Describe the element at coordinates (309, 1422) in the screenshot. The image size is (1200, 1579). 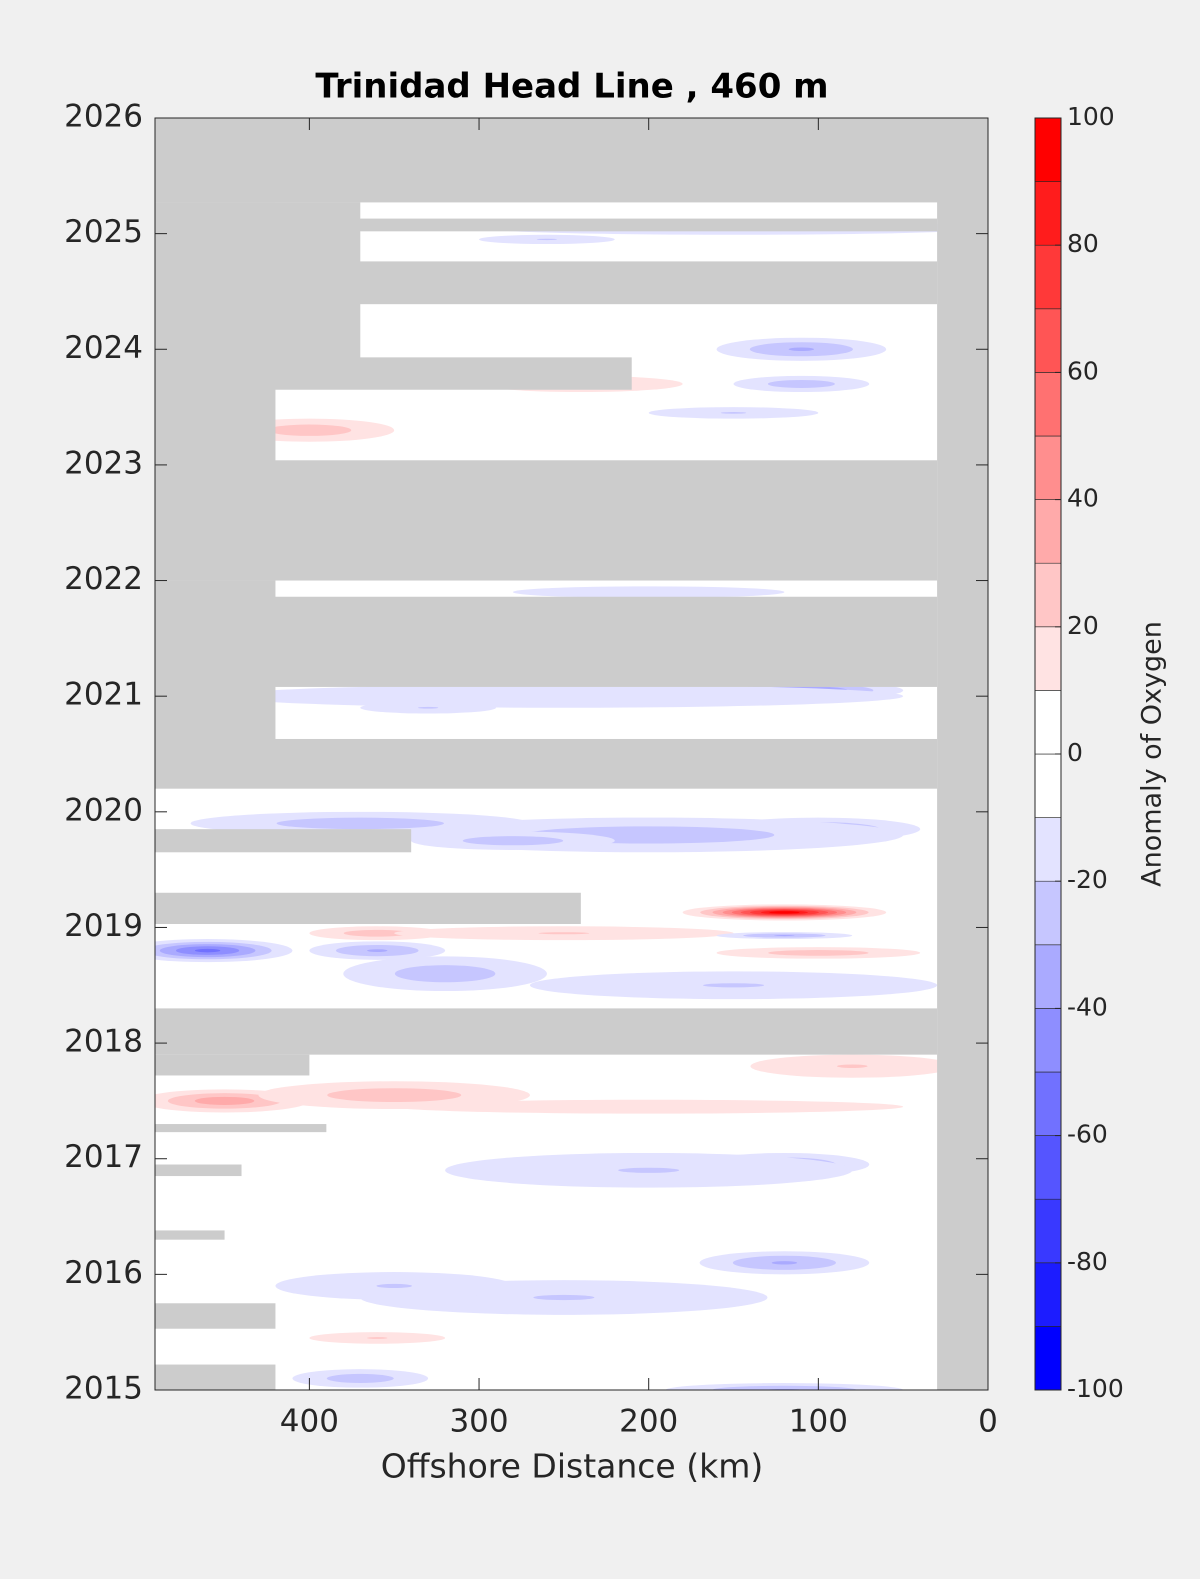
I see `x-tick-label: 400` at that location.